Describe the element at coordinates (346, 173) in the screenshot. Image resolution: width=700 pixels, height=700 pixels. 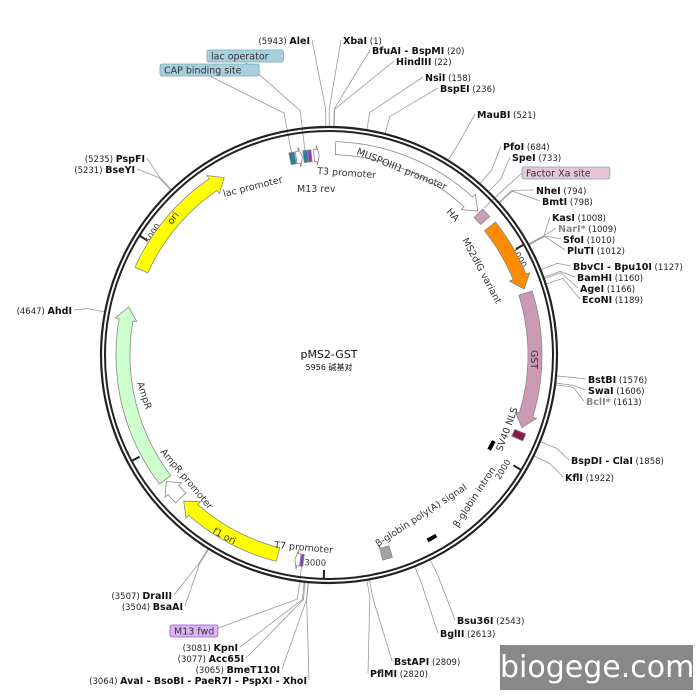
I see `feature-label-t3-promoter: T3 promoter` at that location.